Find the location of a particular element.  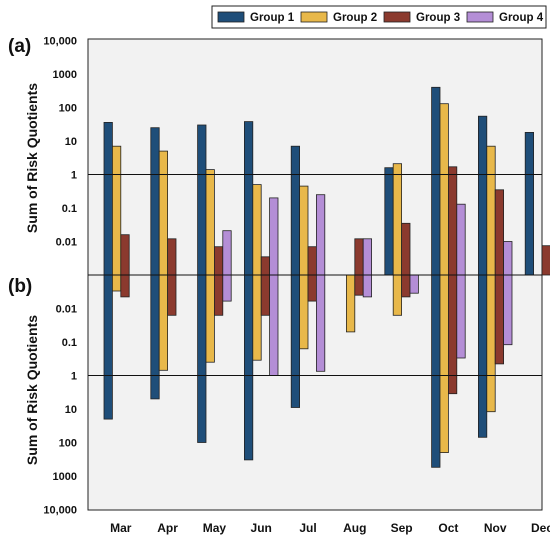

x-tick-mar: Mar is located at coordinates (121, 528).